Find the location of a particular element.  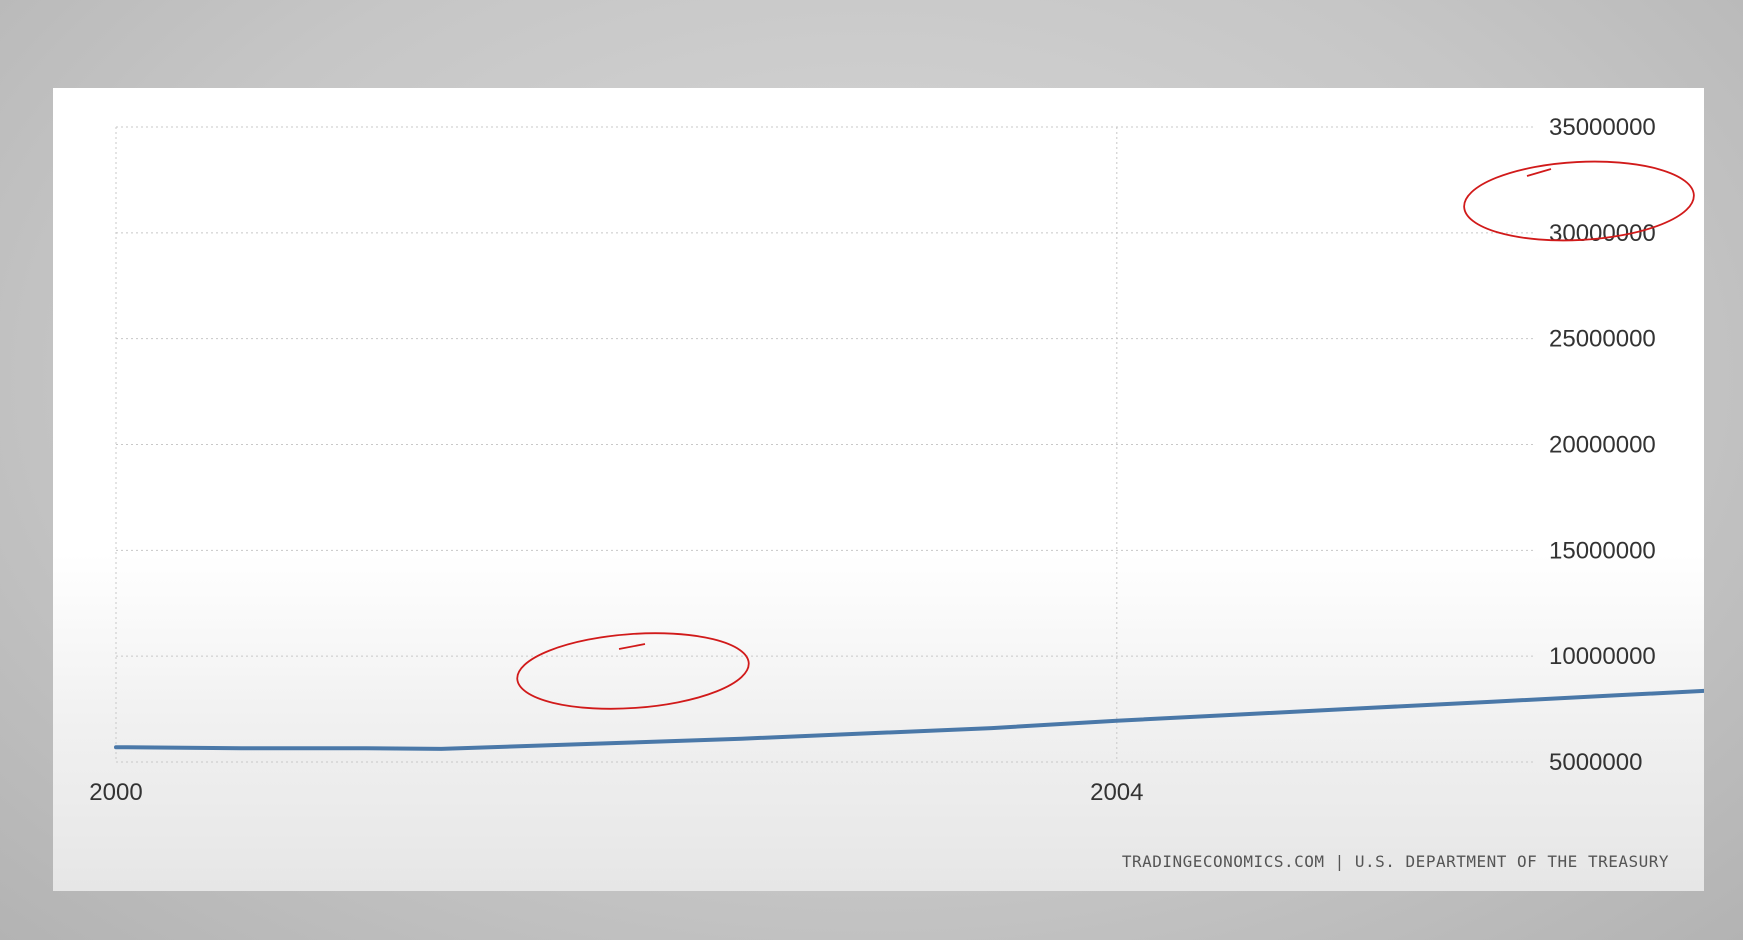

y-tick-label: 20000000 is located at coordinates (1602, 445).